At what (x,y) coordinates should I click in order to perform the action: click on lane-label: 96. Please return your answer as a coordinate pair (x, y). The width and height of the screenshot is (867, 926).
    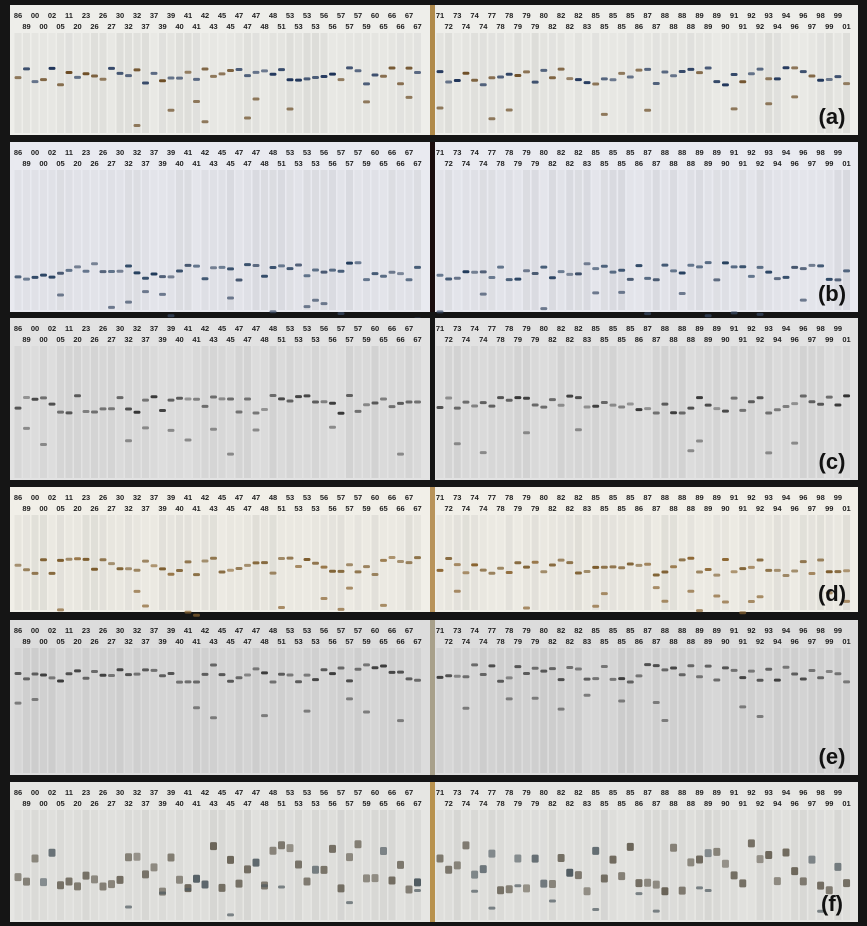
    Looking at the image, I should click on (803, 328).